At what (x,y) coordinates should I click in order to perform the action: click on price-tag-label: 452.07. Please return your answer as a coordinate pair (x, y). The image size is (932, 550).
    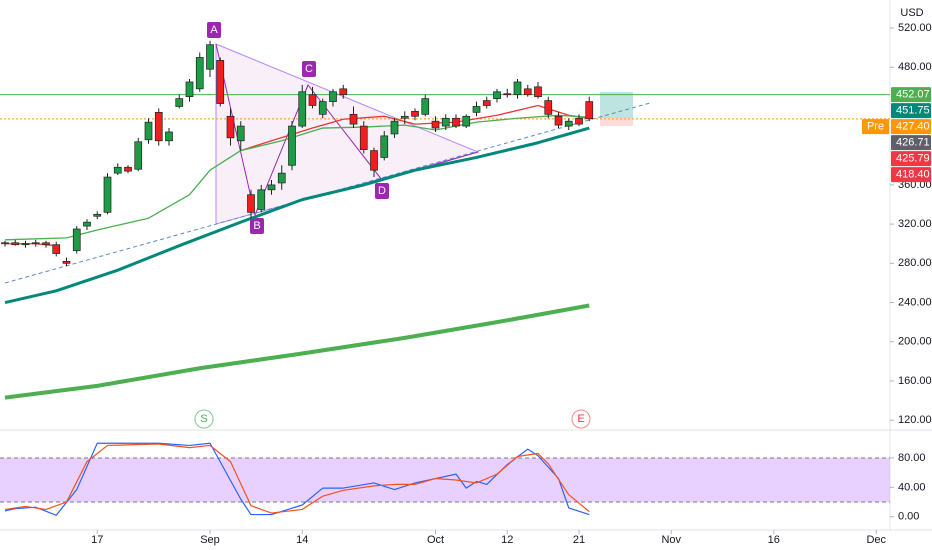
    Looking at the image, I should click on (913, 95).